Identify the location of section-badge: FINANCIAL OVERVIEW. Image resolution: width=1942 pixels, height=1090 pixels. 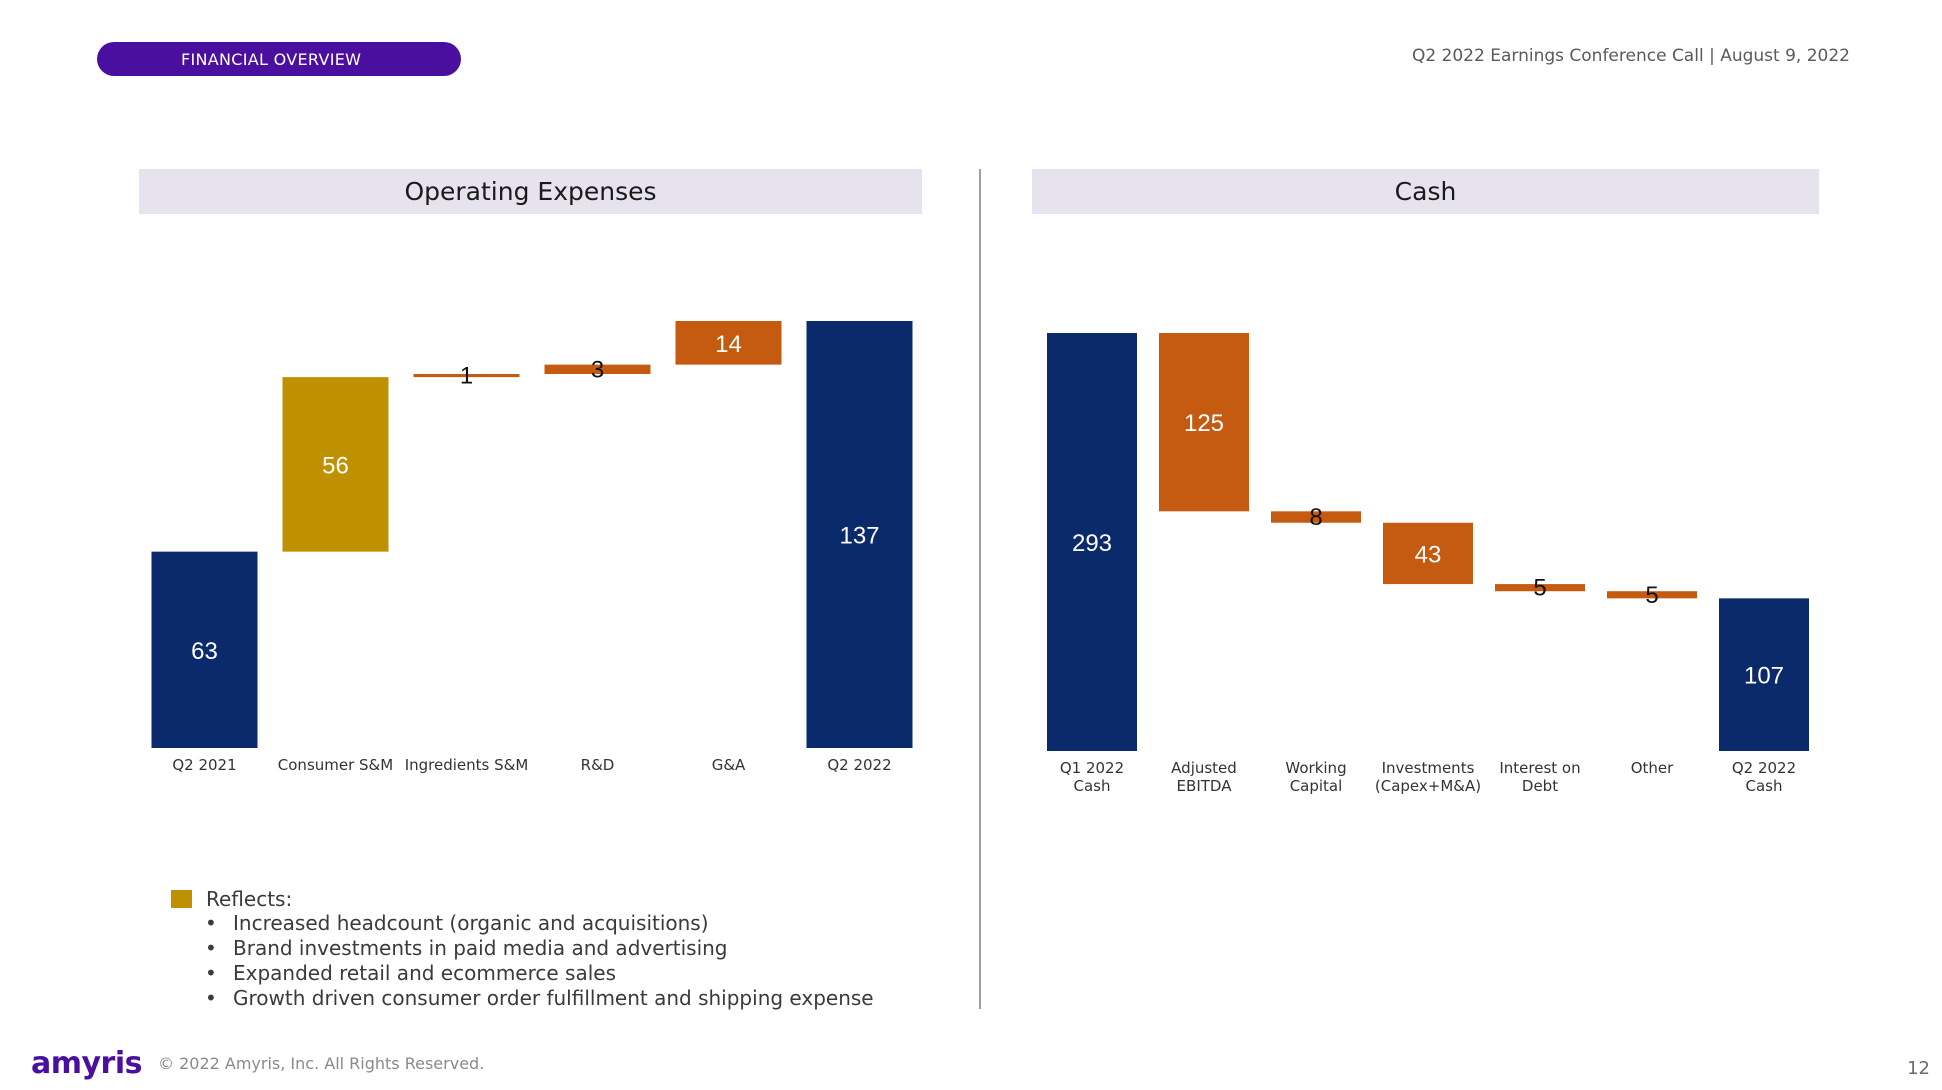
(279, 59).